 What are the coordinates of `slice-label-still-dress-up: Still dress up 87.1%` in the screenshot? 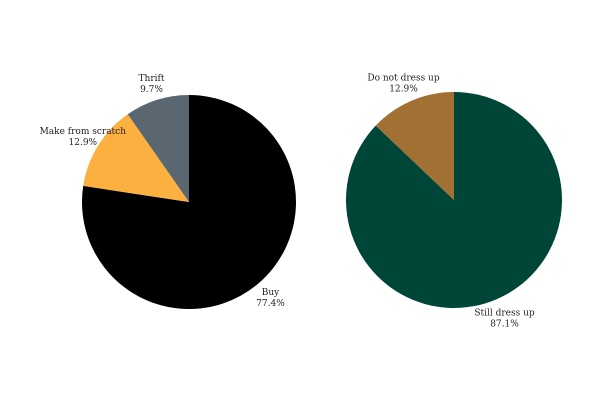 It's located at (504, 319).